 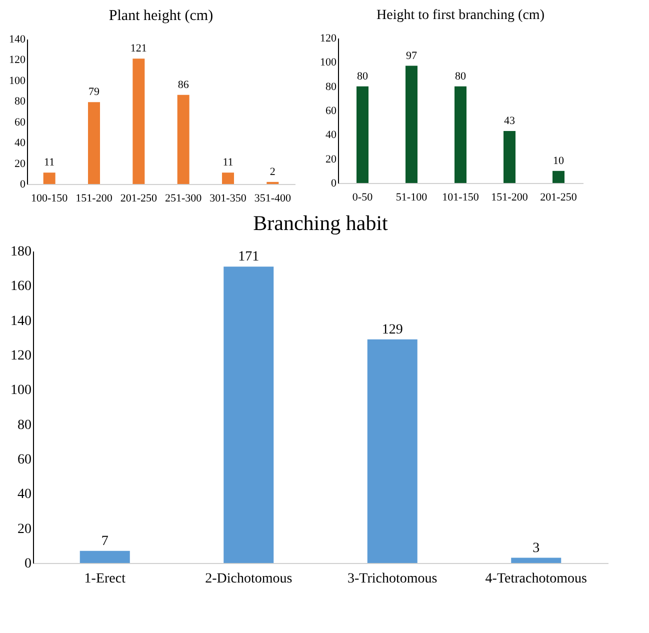 What do you see at coordinates (510, 121) in the screenshot?
I see `data-label: 43` at bounding box center [510, 121].